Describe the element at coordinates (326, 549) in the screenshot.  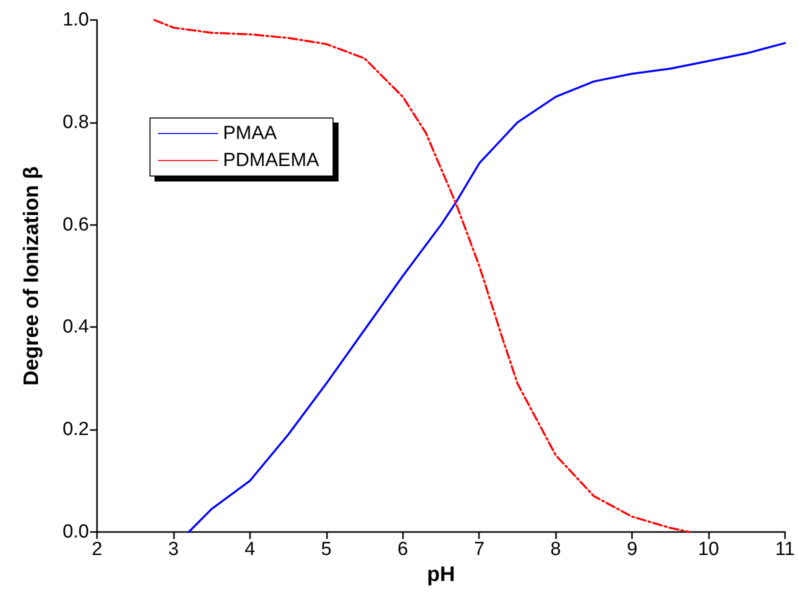
I see `x-tick-label: 5` at that location.